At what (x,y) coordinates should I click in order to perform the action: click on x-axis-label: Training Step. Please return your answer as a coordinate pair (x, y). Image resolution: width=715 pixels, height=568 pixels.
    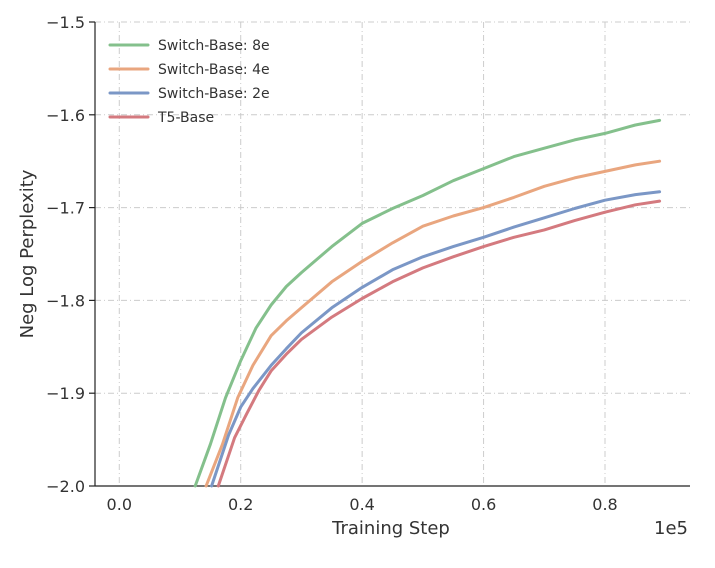
    Looking at the image, I should click on (390, 528).